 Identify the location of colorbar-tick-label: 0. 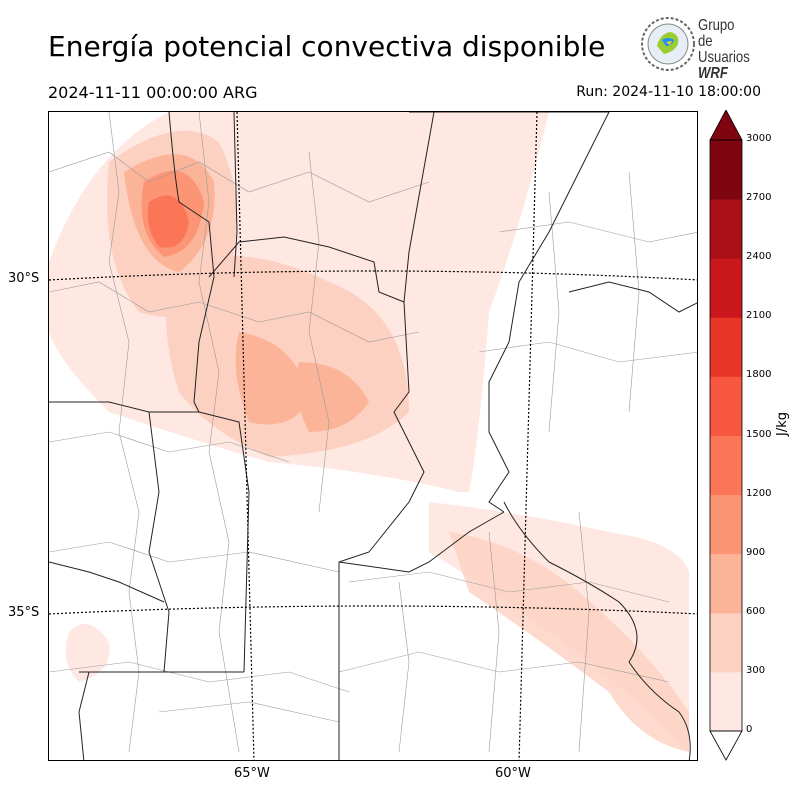
(749, 729).